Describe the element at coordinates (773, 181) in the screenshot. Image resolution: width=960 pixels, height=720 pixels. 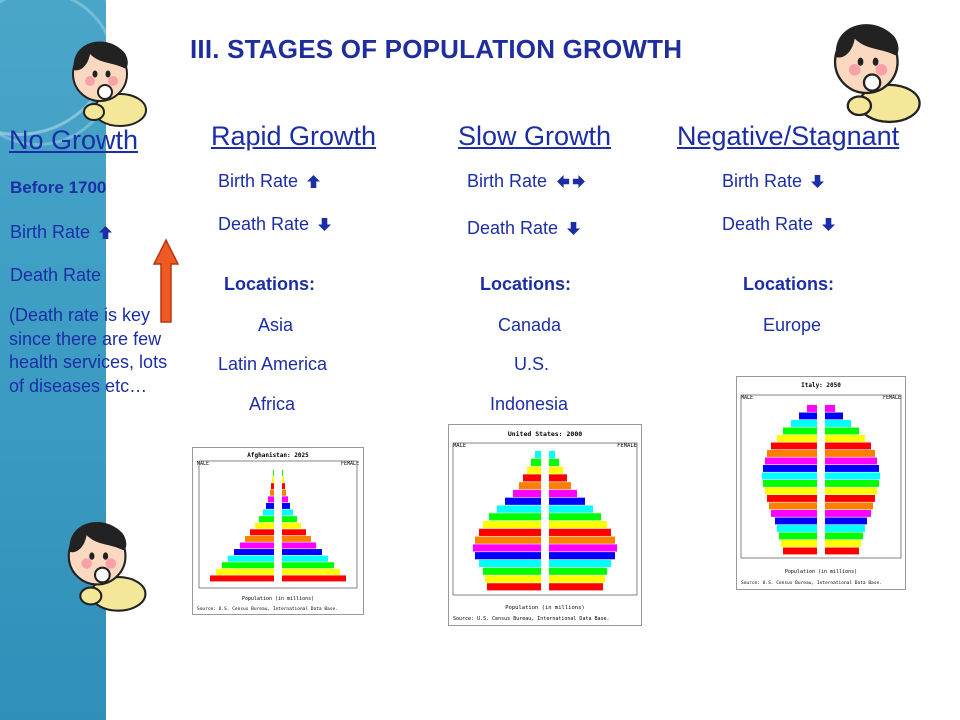
I see `negative-birth-rate: Birth Rate` at that location.